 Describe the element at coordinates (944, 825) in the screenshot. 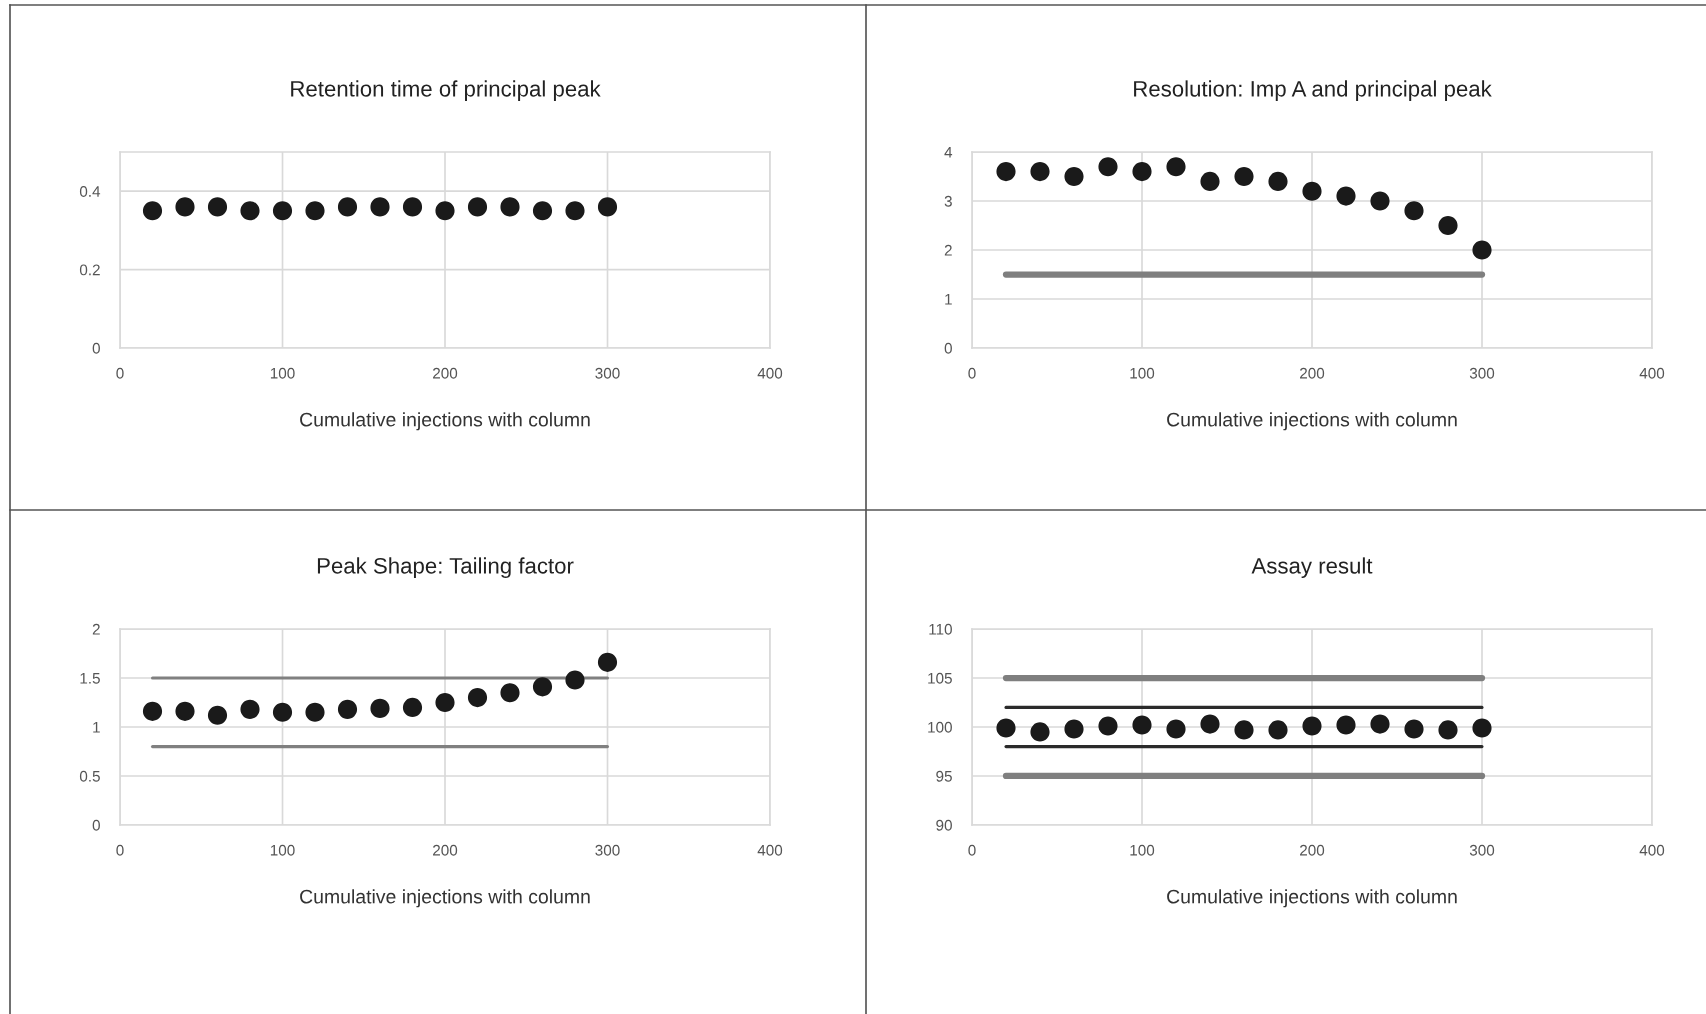

I see `y-tick-label: 90` at that location.